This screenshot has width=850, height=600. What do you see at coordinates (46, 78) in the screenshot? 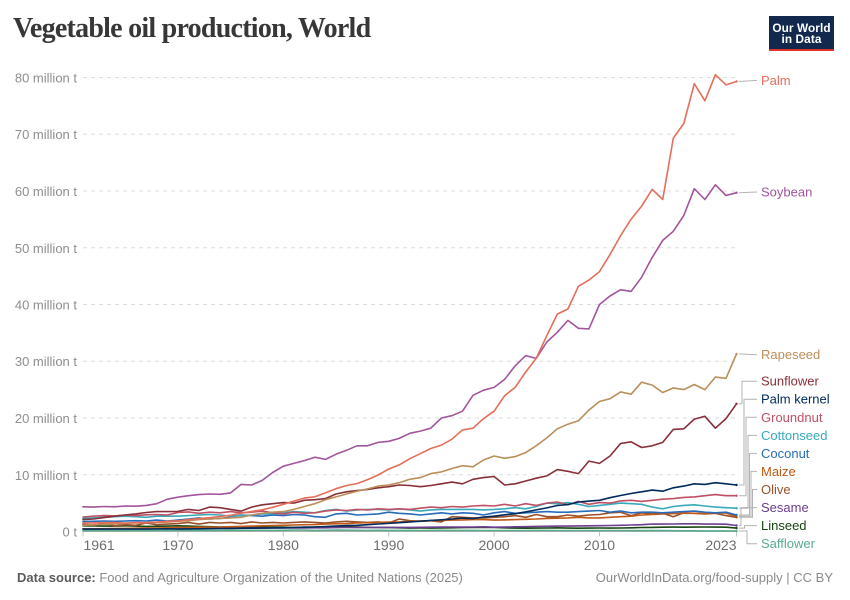
I see `svg-text: 80 million t` at bounding box center [46, 78].